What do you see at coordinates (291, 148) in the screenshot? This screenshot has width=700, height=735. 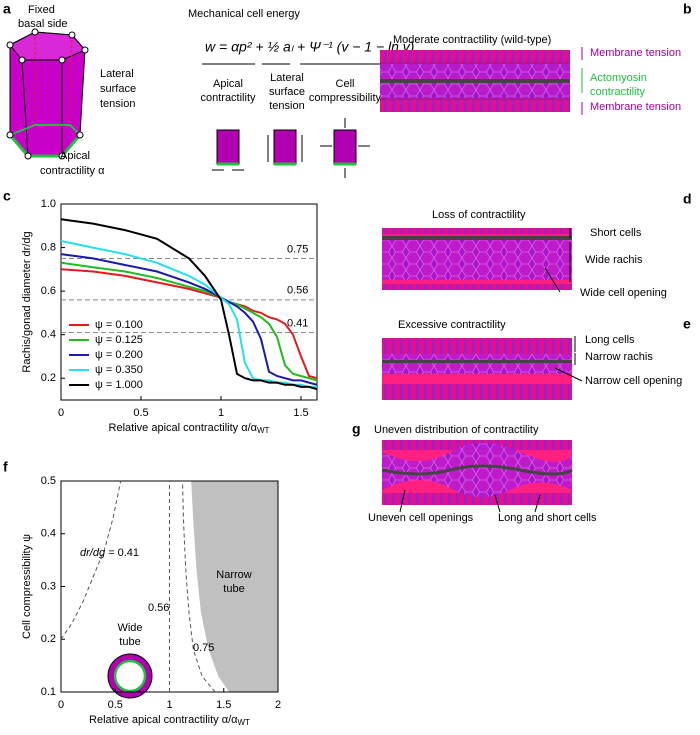 I see `cell-icons` at bounding box center [291, 148].